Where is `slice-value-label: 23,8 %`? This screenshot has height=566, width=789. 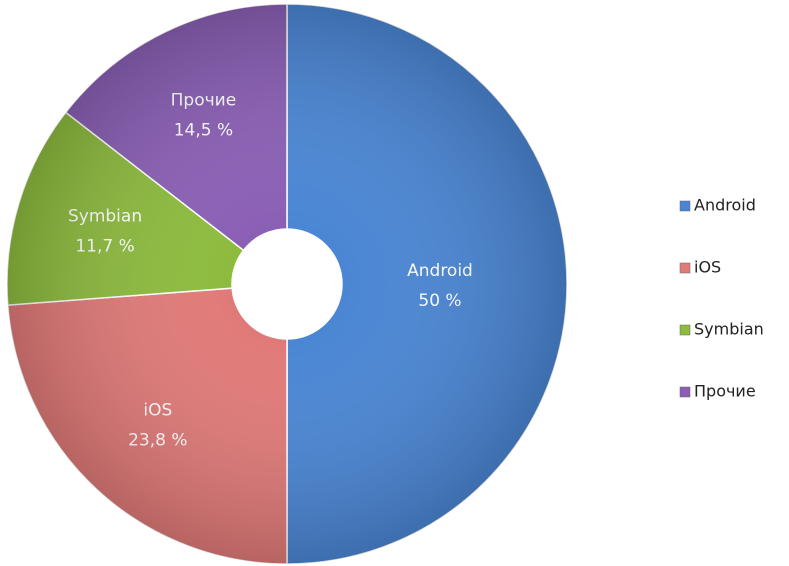
slice-value-label: 23,8 % is located at coordinates (157, 440).